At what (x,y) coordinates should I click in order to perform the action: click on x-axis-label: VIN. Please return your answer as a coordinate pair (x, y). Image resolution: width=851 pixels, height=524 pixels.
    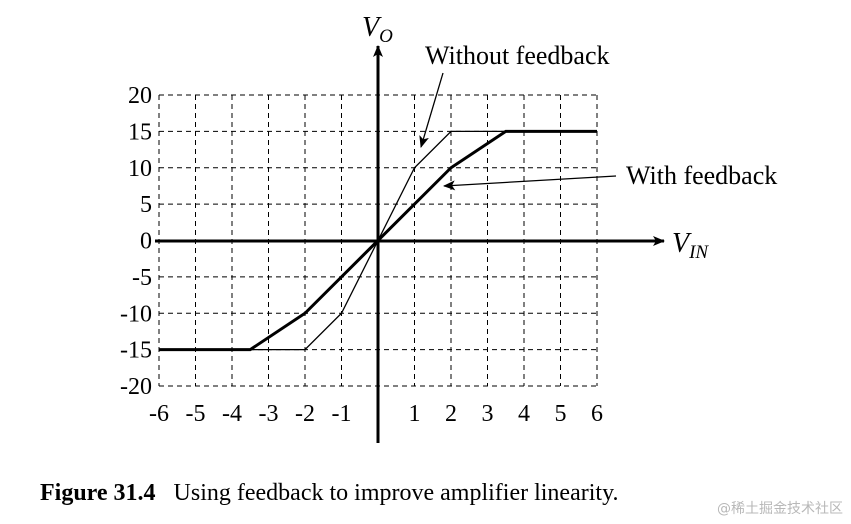
    Looking at the image, I should click on (690, 245).